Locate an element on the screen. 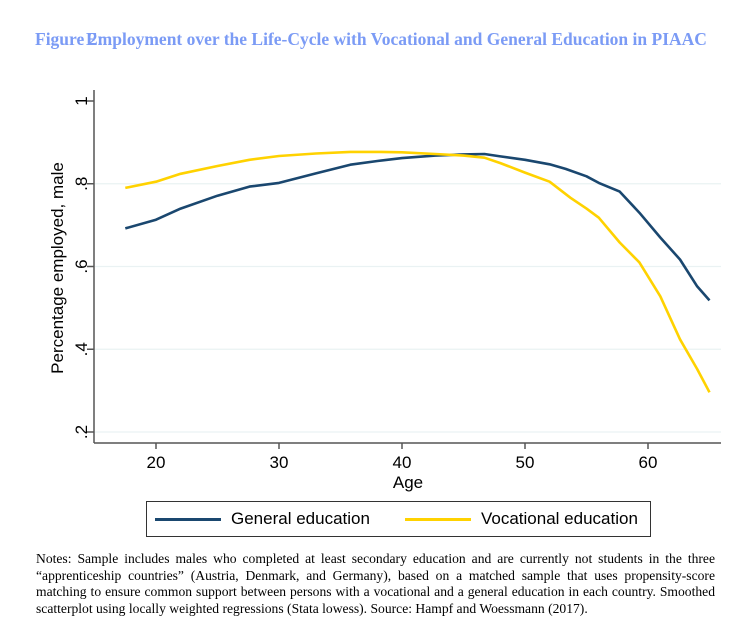 This screenshot has width=749, height=640. x-tick-label: 30 is located at coordinates (279, 462).